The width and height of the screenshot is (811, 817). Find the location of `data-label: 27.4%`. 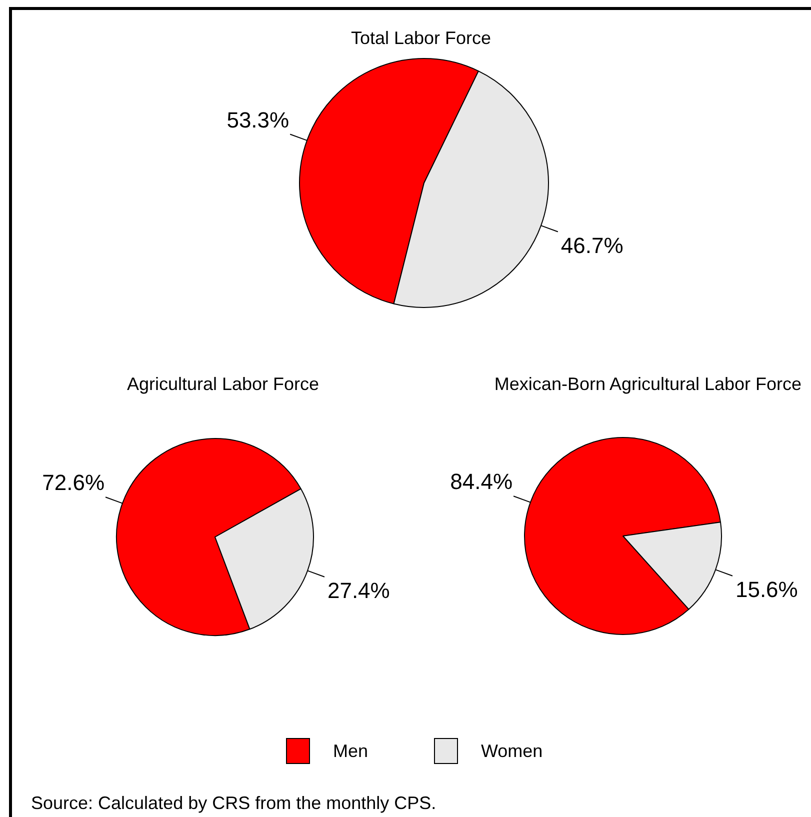

data-label: 27.4% is located at coordinates (358, 590).